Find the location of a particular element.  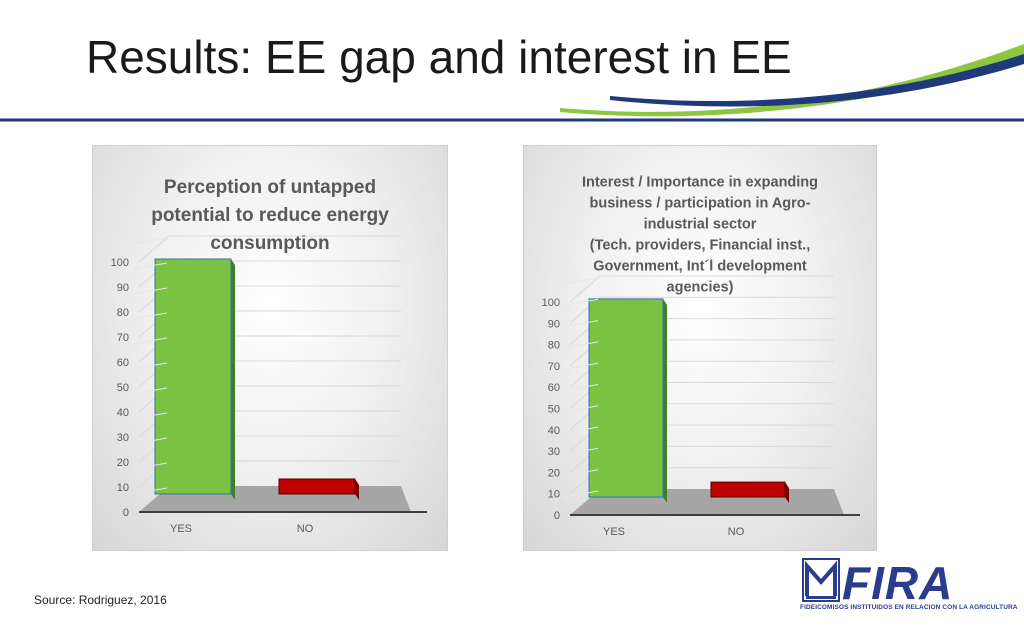

chart-title-line: industrial sector is located at coordinates (700, 225).